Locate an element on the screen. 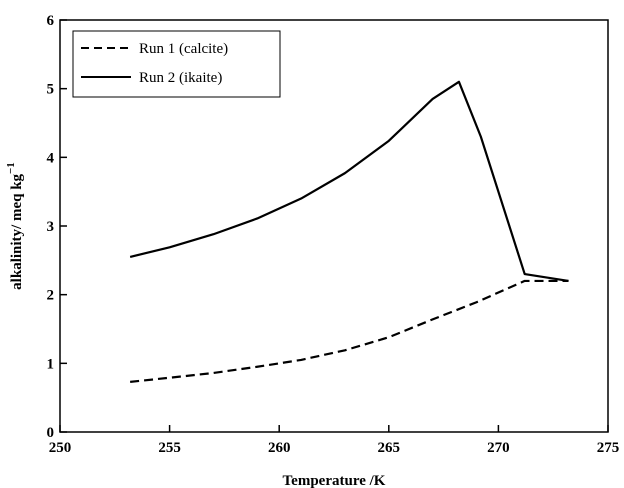  y-tick-label: 5 is located at coordinates (51, 90).